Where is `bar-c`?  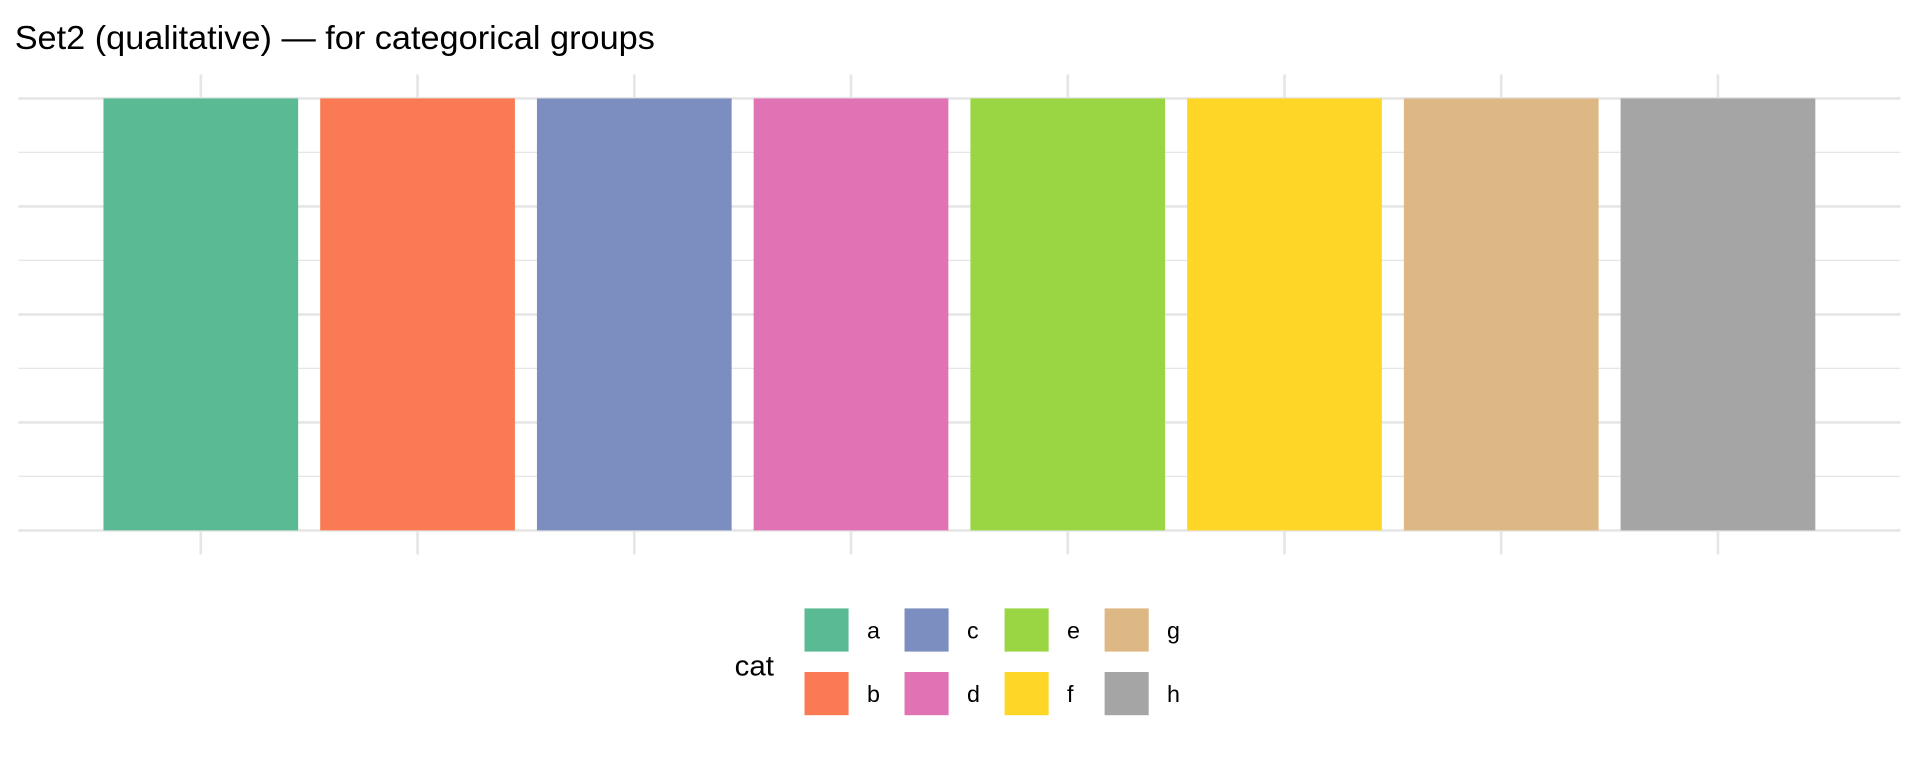 bar-c is located at coordinates (634, 314).